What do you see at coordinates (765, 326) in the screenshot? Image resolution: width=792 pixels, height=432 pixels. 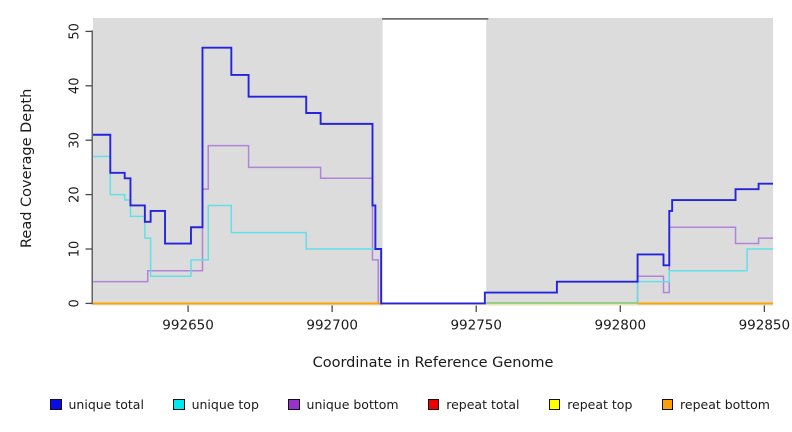 I see `x-tick-label: 992850` at bounding box center [765, 326].